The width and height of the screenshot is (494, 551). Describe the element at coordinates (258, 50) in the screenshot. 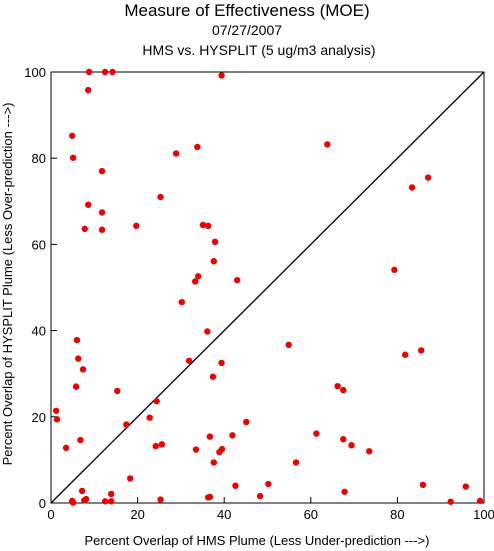

I see `chart-subtitle: HMS vs. HYSPLIT (5 ug/m3 analysis)` at that location.